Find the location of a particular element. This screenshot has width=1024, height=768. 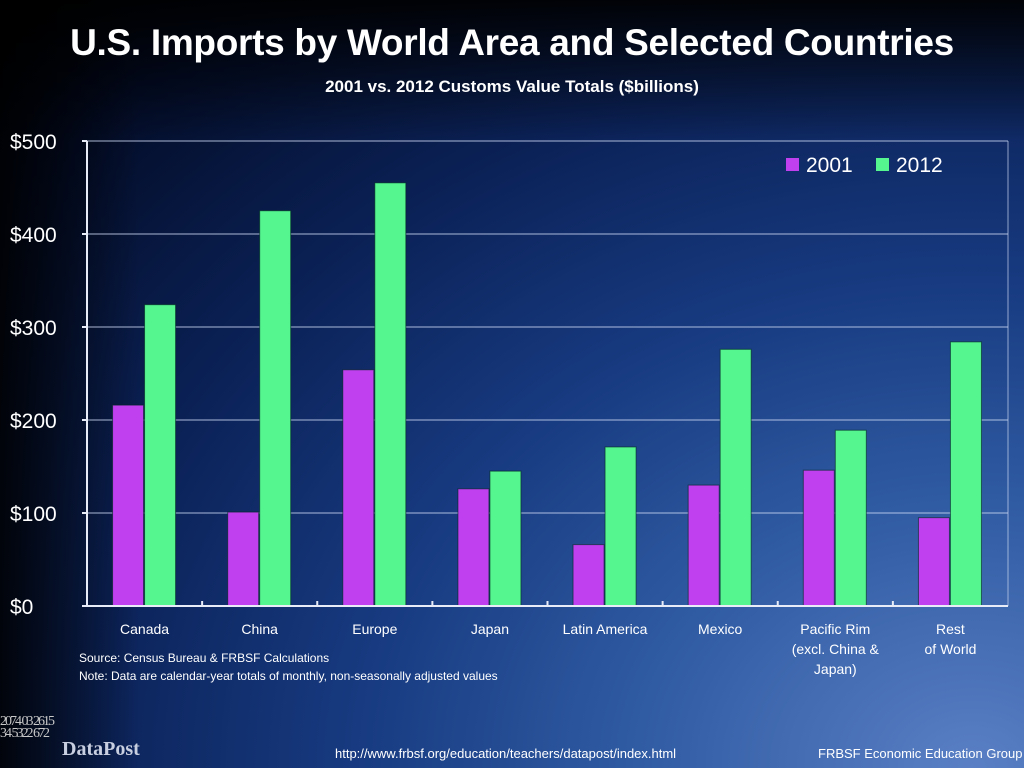

x-tick-label: Latin America is located at coordinates (605, 629).